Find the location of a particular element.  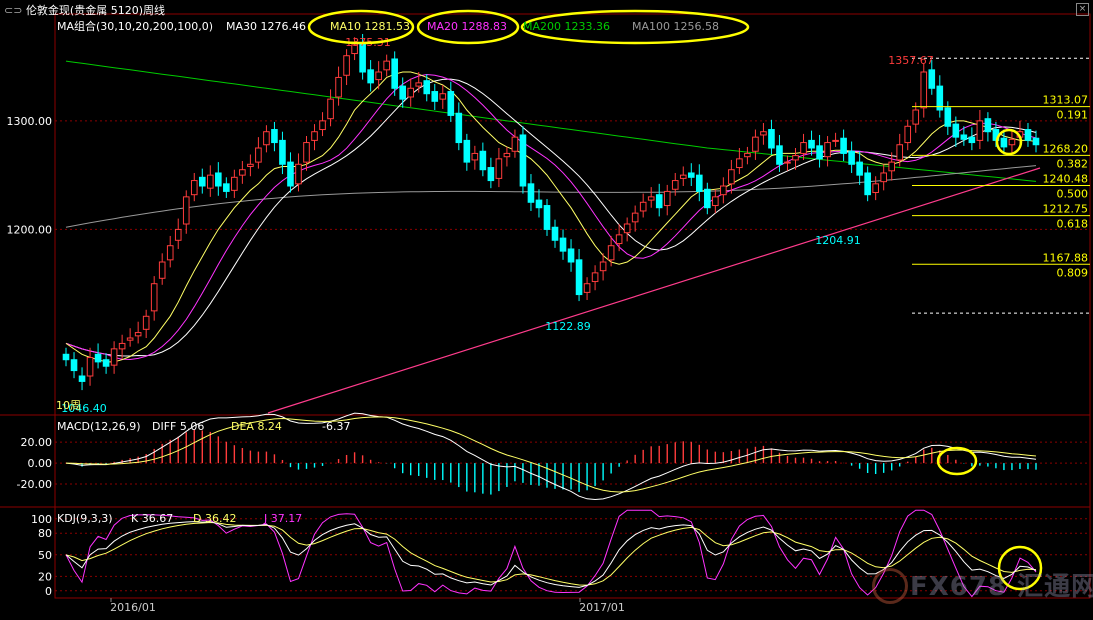

fib-price-label: 1268.20 is located at coordinates (1066, 148).